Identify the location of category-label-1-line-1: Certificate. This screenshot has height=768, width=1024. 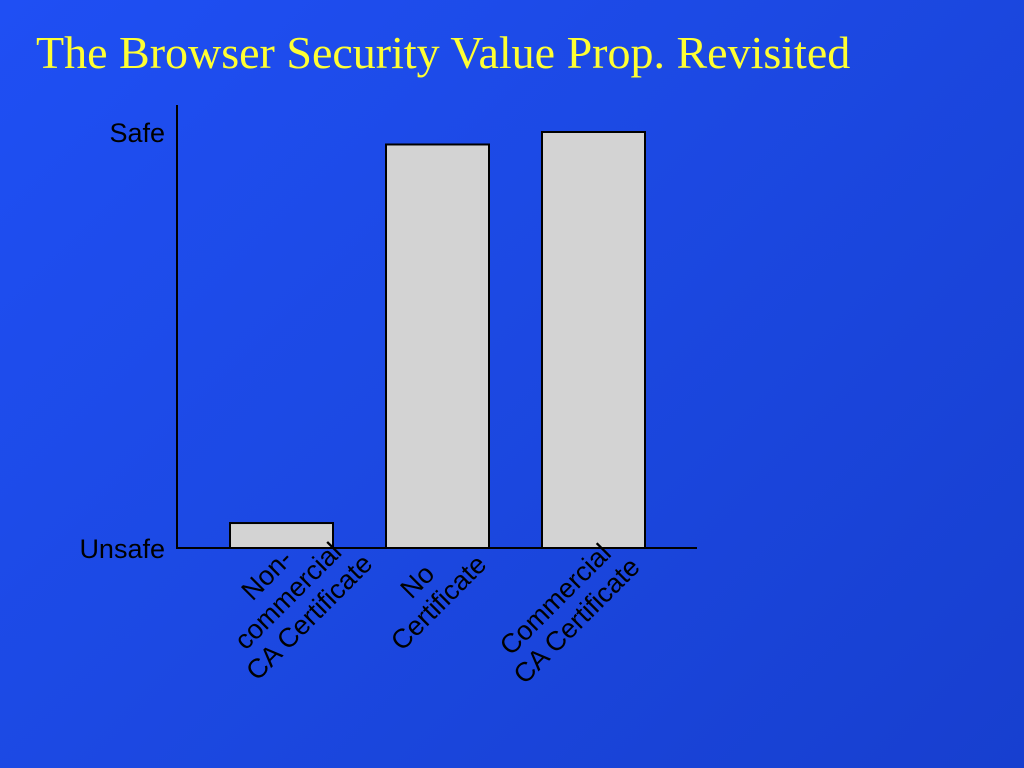
(438, 602).